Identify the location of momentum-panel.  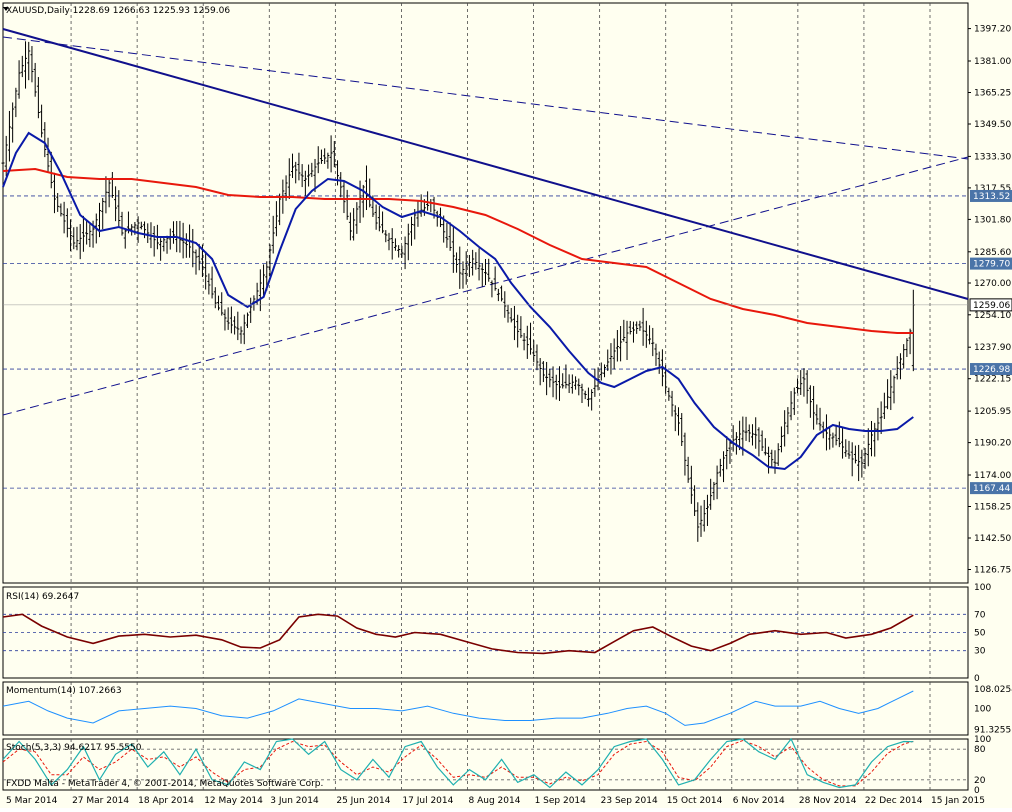
(458, 708).